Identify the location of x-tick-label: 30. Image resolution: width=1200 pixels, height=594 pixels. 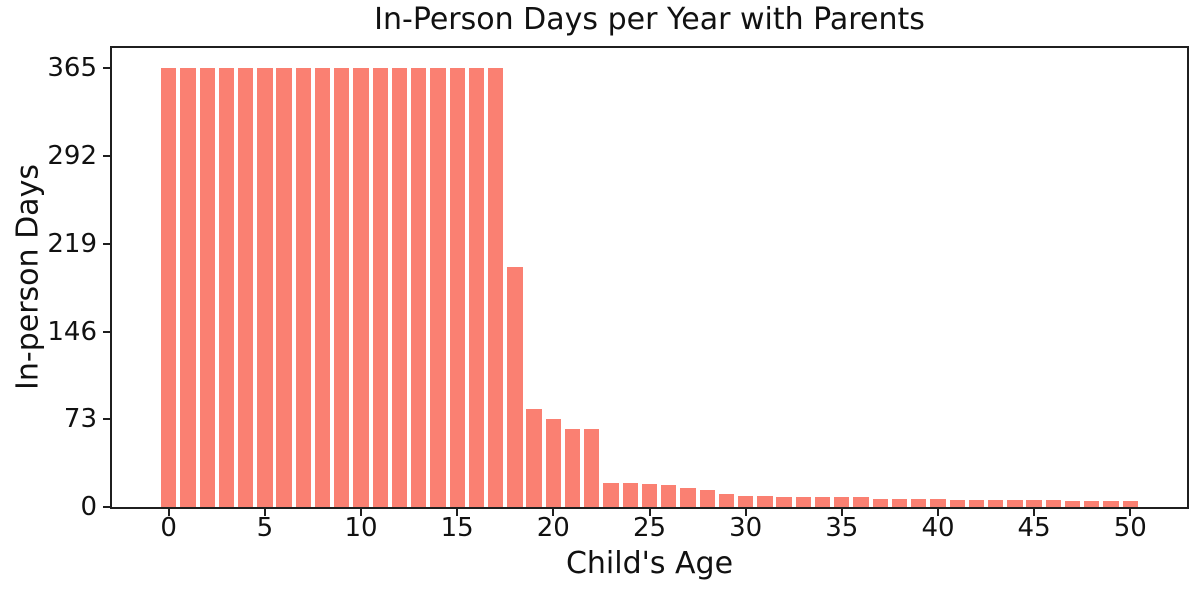
(746, 528).